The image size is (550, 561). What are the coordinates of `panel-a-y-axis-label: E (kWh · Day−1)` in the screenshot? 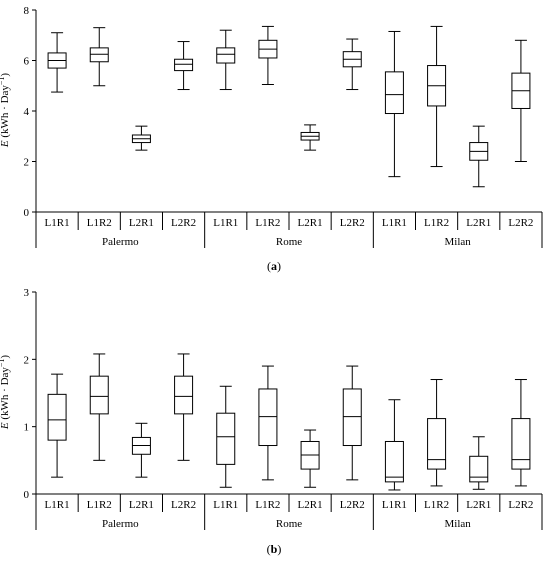 It's located at (5, 111).